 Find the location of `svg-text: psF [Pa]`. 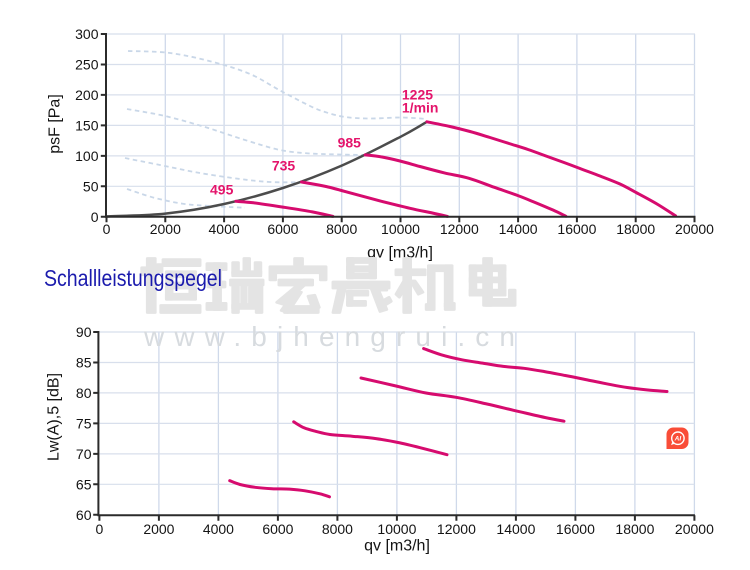

svg-text: psF [Pa] is located at coordinates (55, 124).